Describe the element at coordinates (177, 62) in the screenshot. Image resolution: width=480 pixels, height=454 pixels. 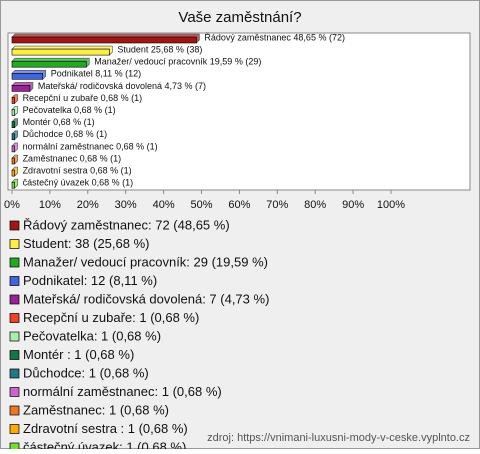
I see `value-label: Manažer/ vedoucí pracovník 19,59 % (29)` at that location.